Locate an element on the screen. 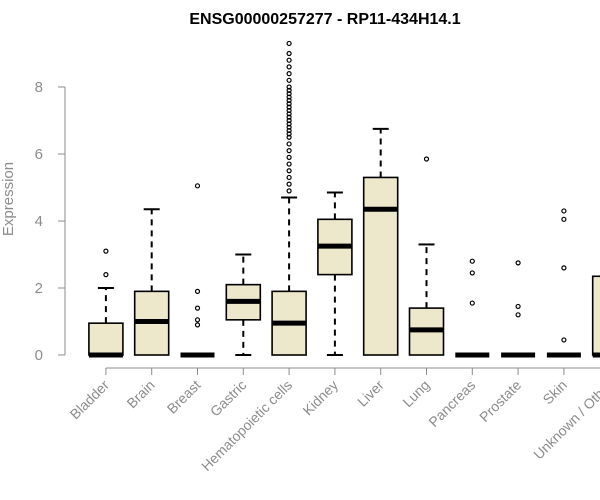 This screenshot has width=600, height=500. x-tick-label: Kidney is located at coordinates (320, 398).